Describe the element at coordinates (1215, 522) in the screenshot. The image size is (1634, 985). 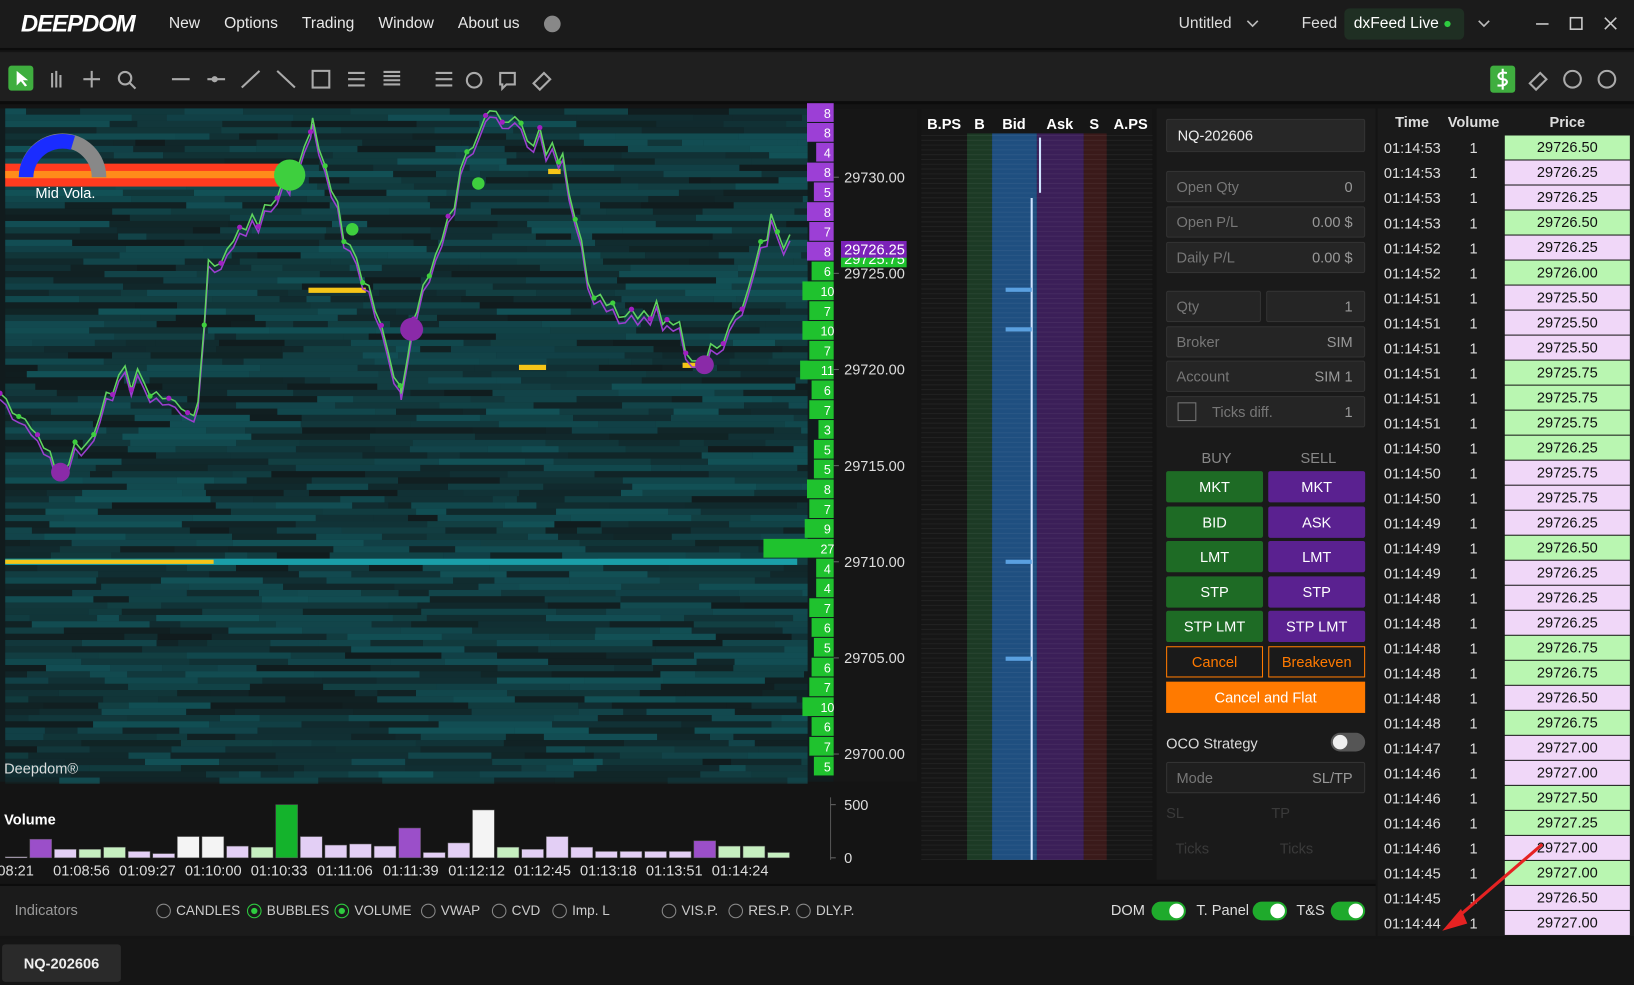
I see `buy-button: BID` at that location.